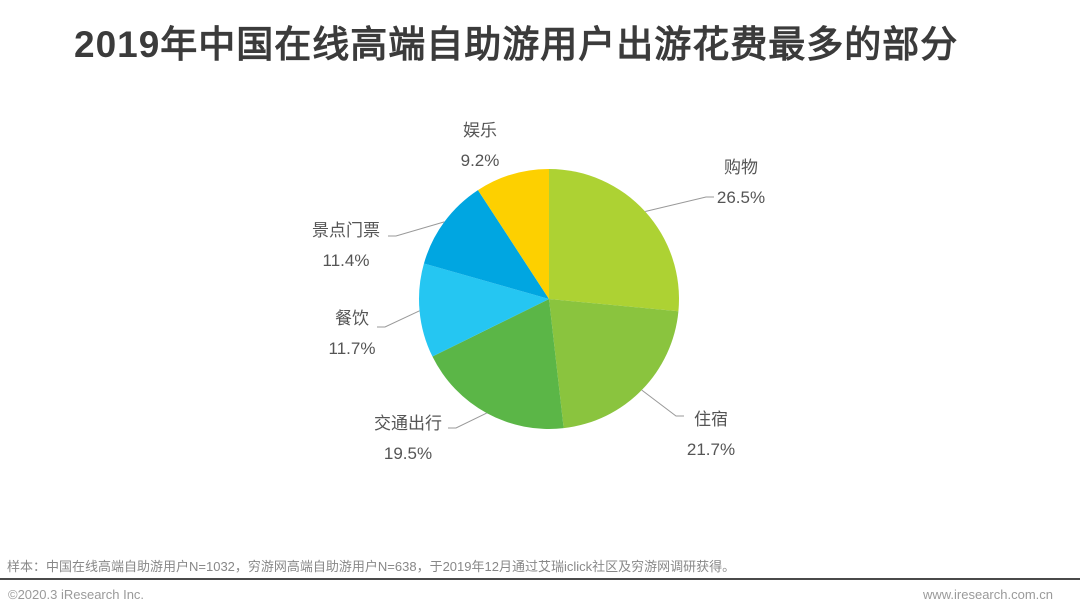  Describe the element at coordinates (351, 318) in the screenshot. I see `slice-name: 餐饮` at that location.